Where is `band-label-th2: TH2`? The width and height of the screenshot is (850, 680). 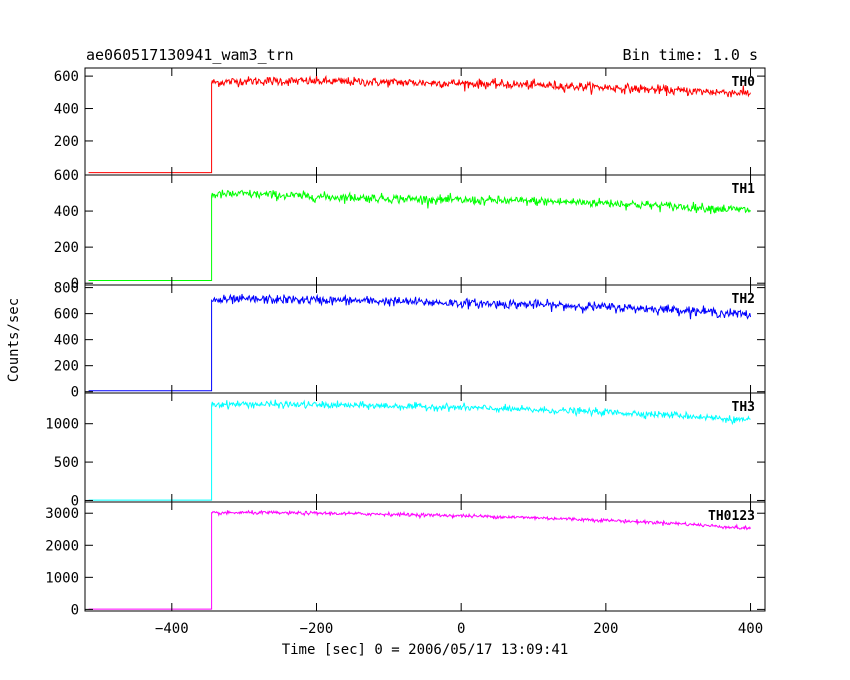 band-label-th2: TH2 is located at coordinates (743, 299).